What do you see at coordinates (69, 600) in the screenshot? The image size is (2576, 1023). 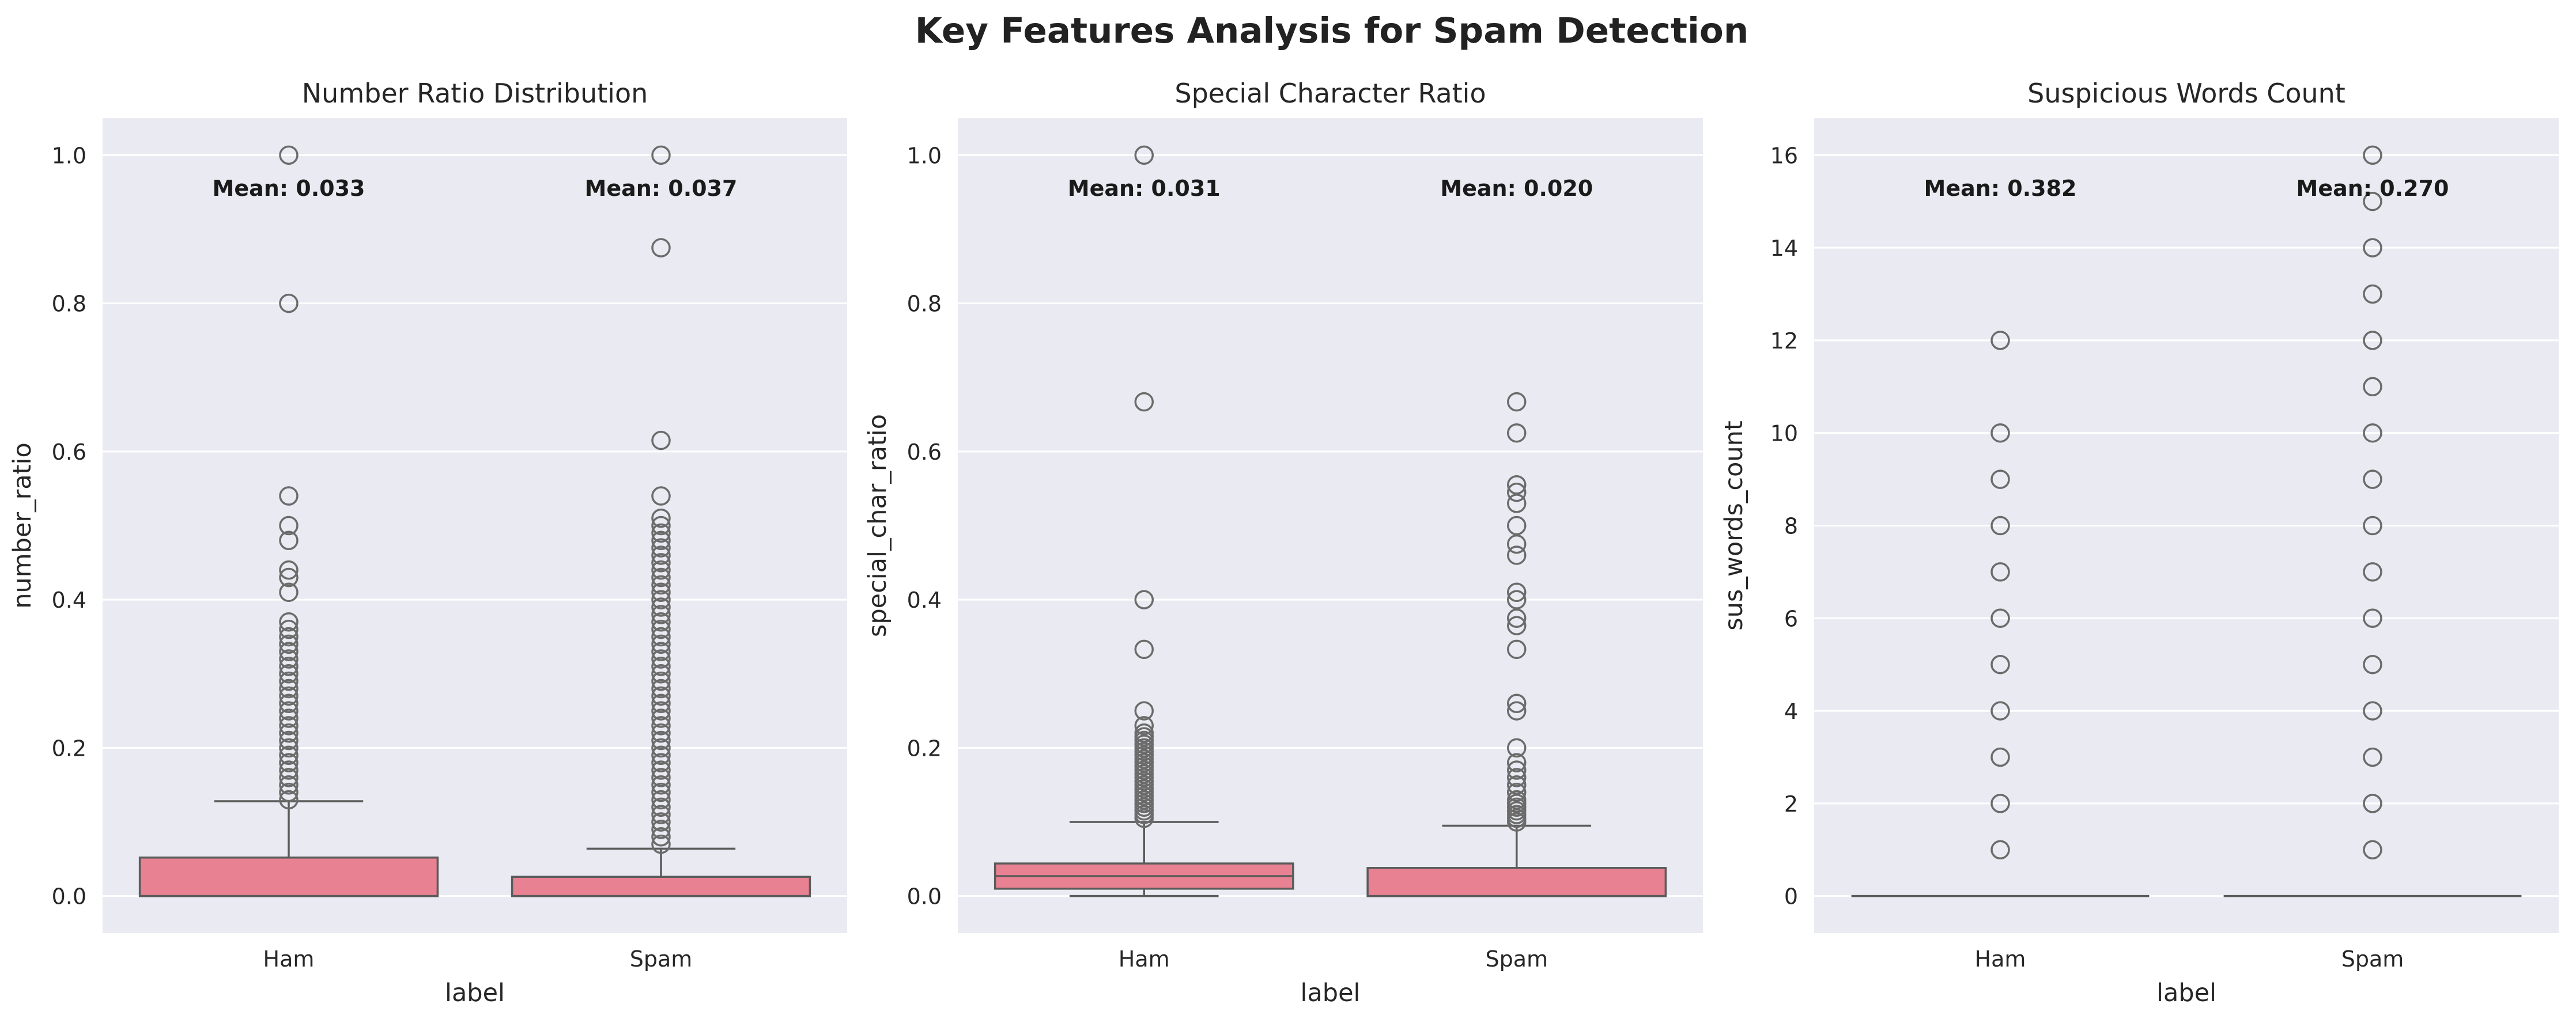 I see `y-tick-label: 0.4` at bounding box center [69, 600].